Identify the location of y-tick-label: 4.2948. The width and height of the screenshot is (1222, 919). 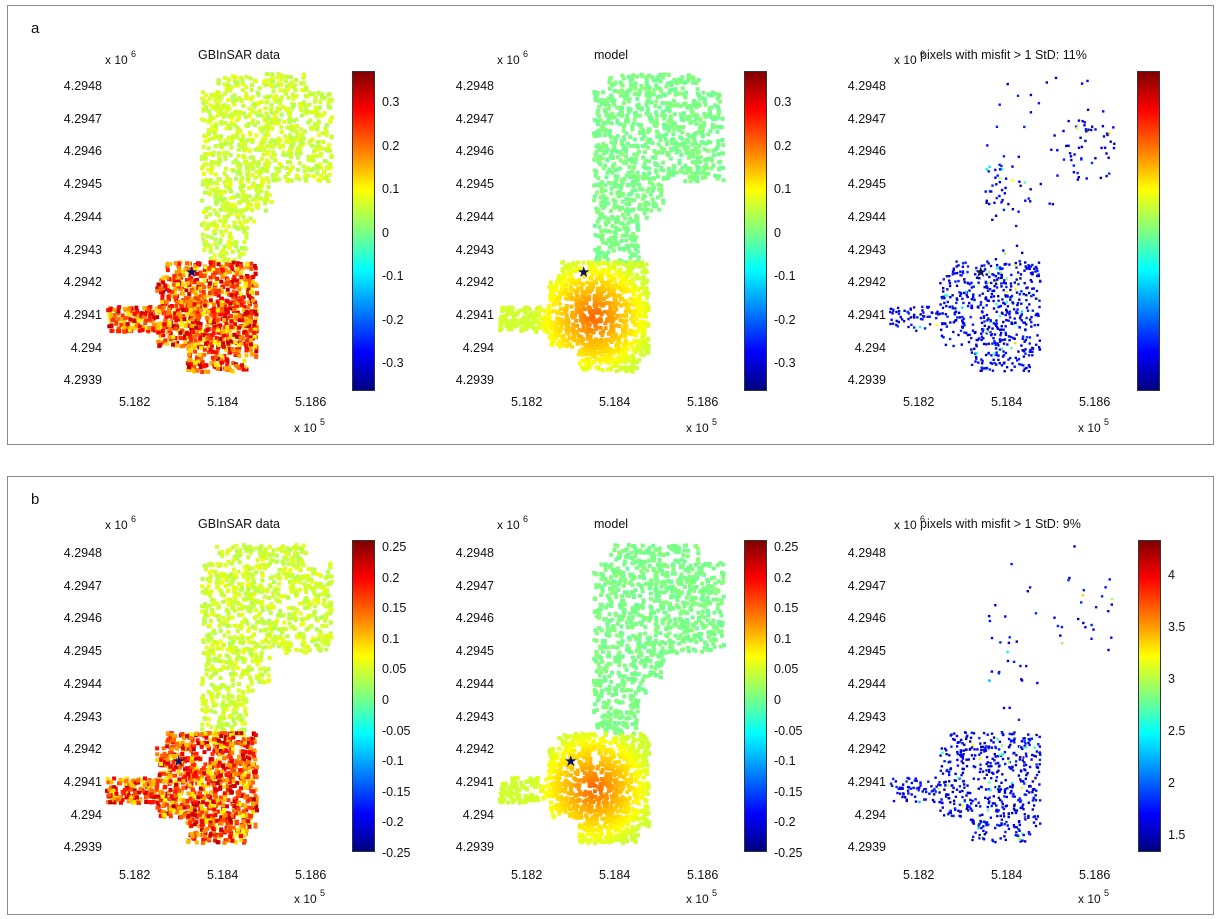
(474, 86).